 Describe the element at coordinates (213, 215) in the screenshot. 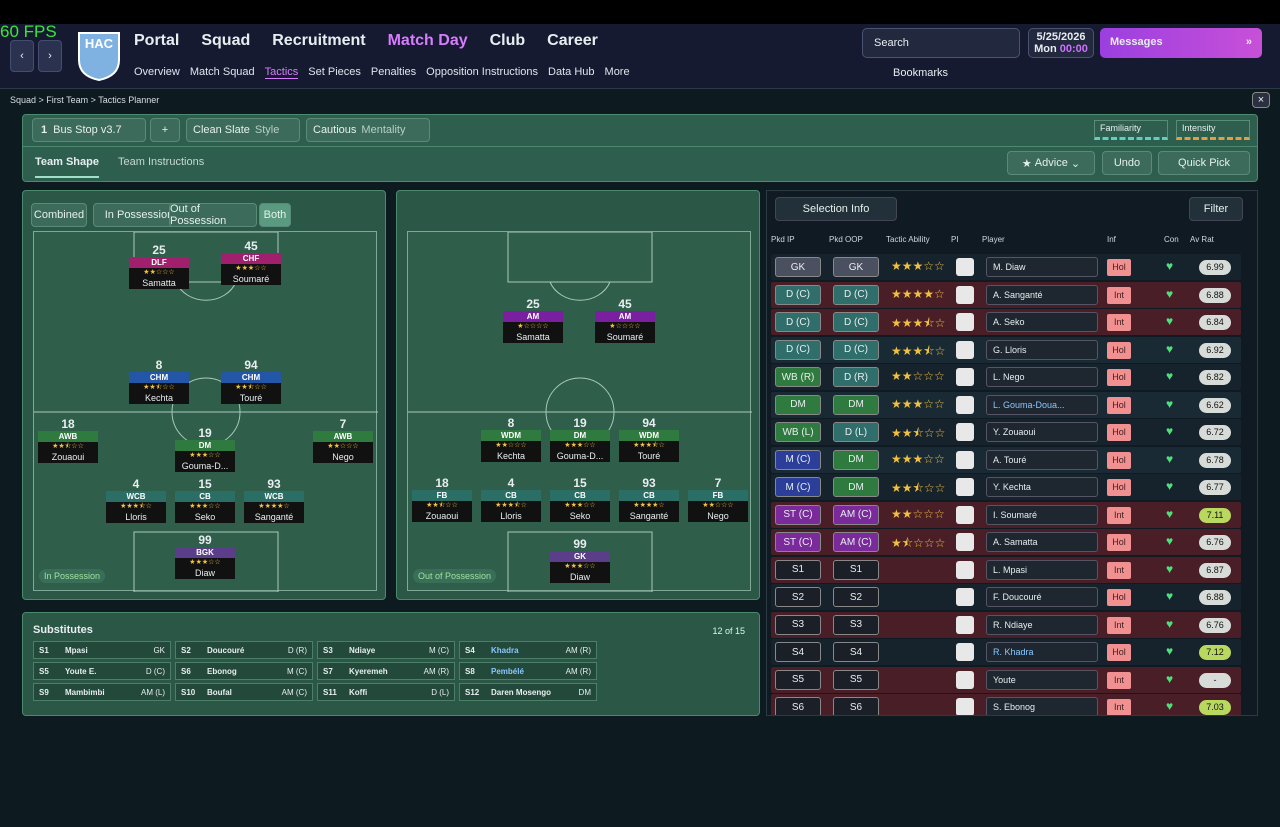

I see `mode-button: Out of Possession` at that location.